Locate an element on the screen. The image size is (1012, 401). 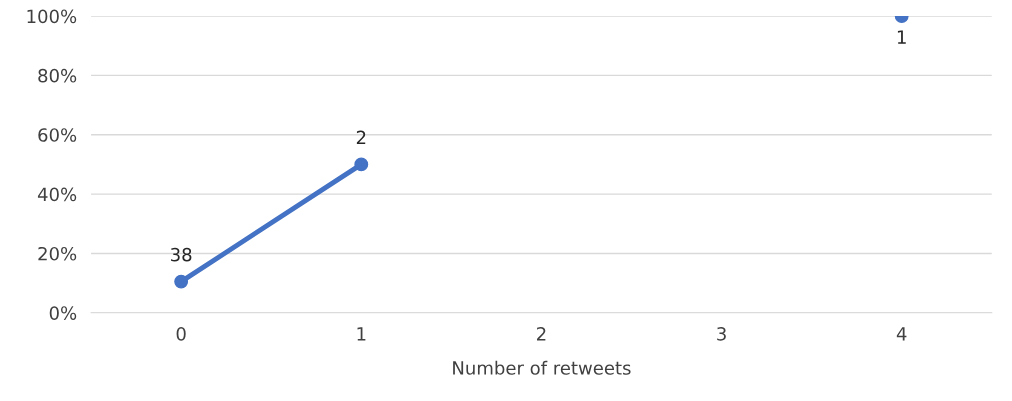
x-tick-label: 0 is located at coordinates (181, 333).